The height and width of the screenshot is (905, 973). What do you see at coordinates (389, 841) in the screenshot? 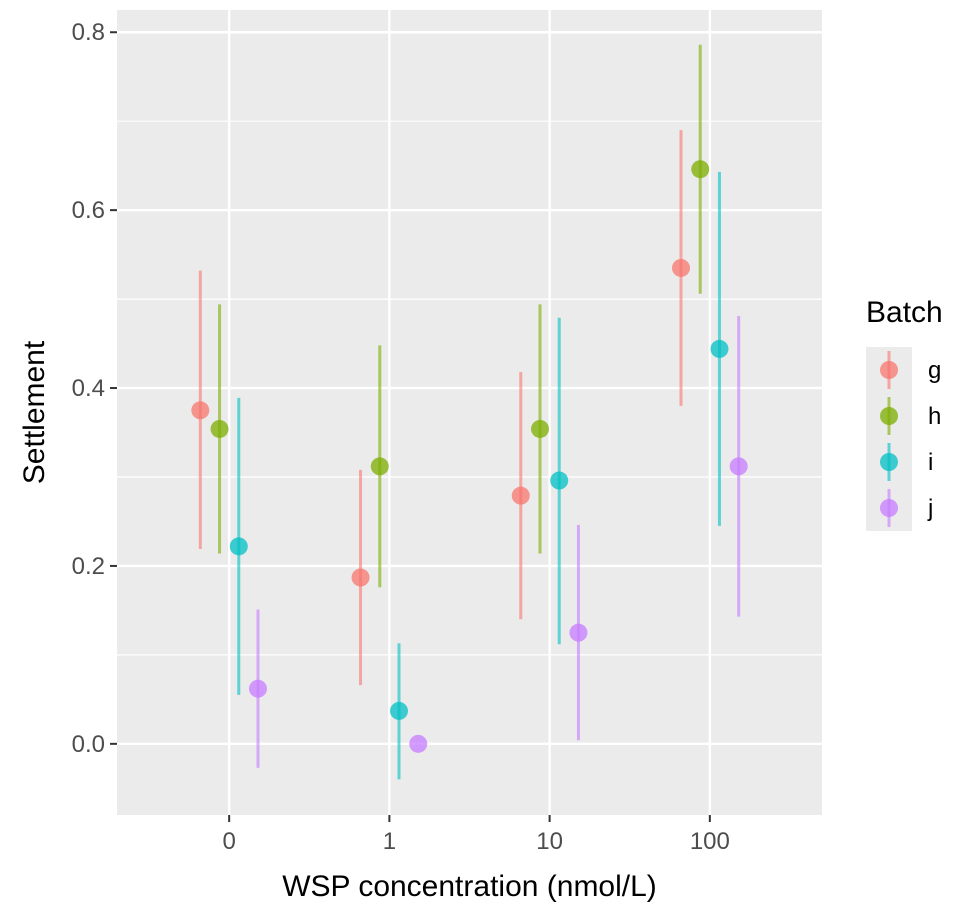
I see `x-tick-label: 1` at bounding box center [389, 841].